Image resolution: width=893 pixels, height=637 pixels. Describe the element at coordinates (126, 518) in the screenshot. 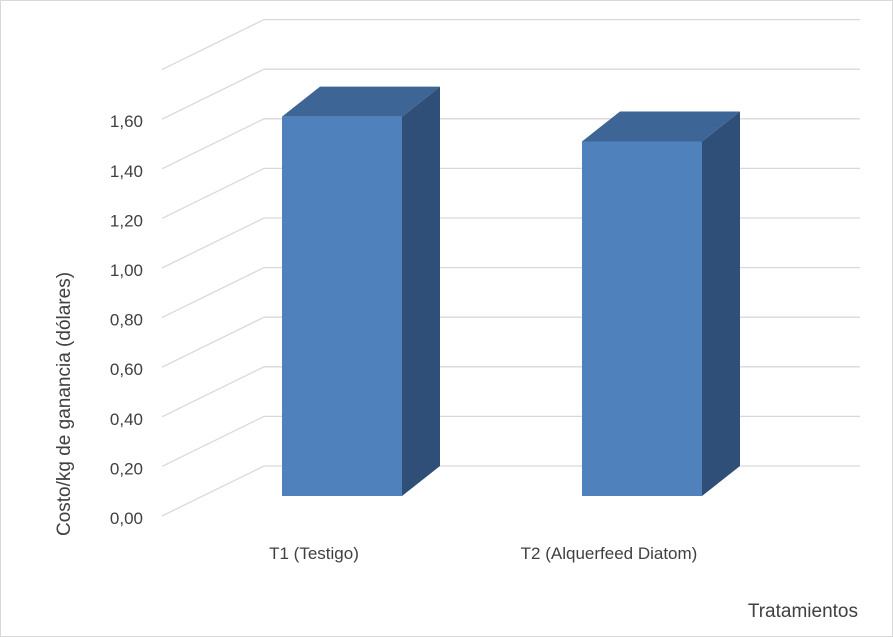

I see `y-tick-label: 0,00` at that location.